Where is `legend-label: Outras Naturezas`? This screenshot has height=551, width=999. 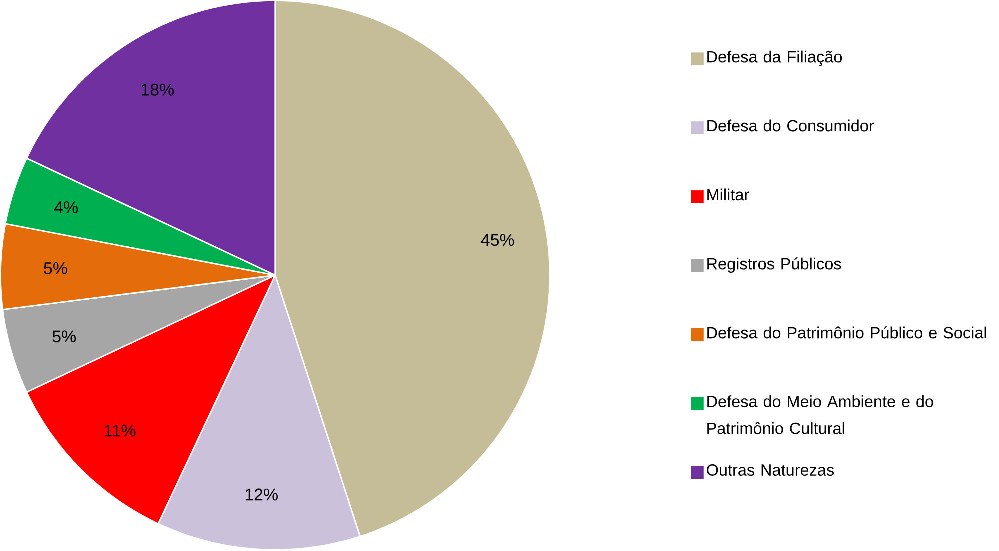
legend-label: Outras Naturezas is located at coordinates (770, 470).